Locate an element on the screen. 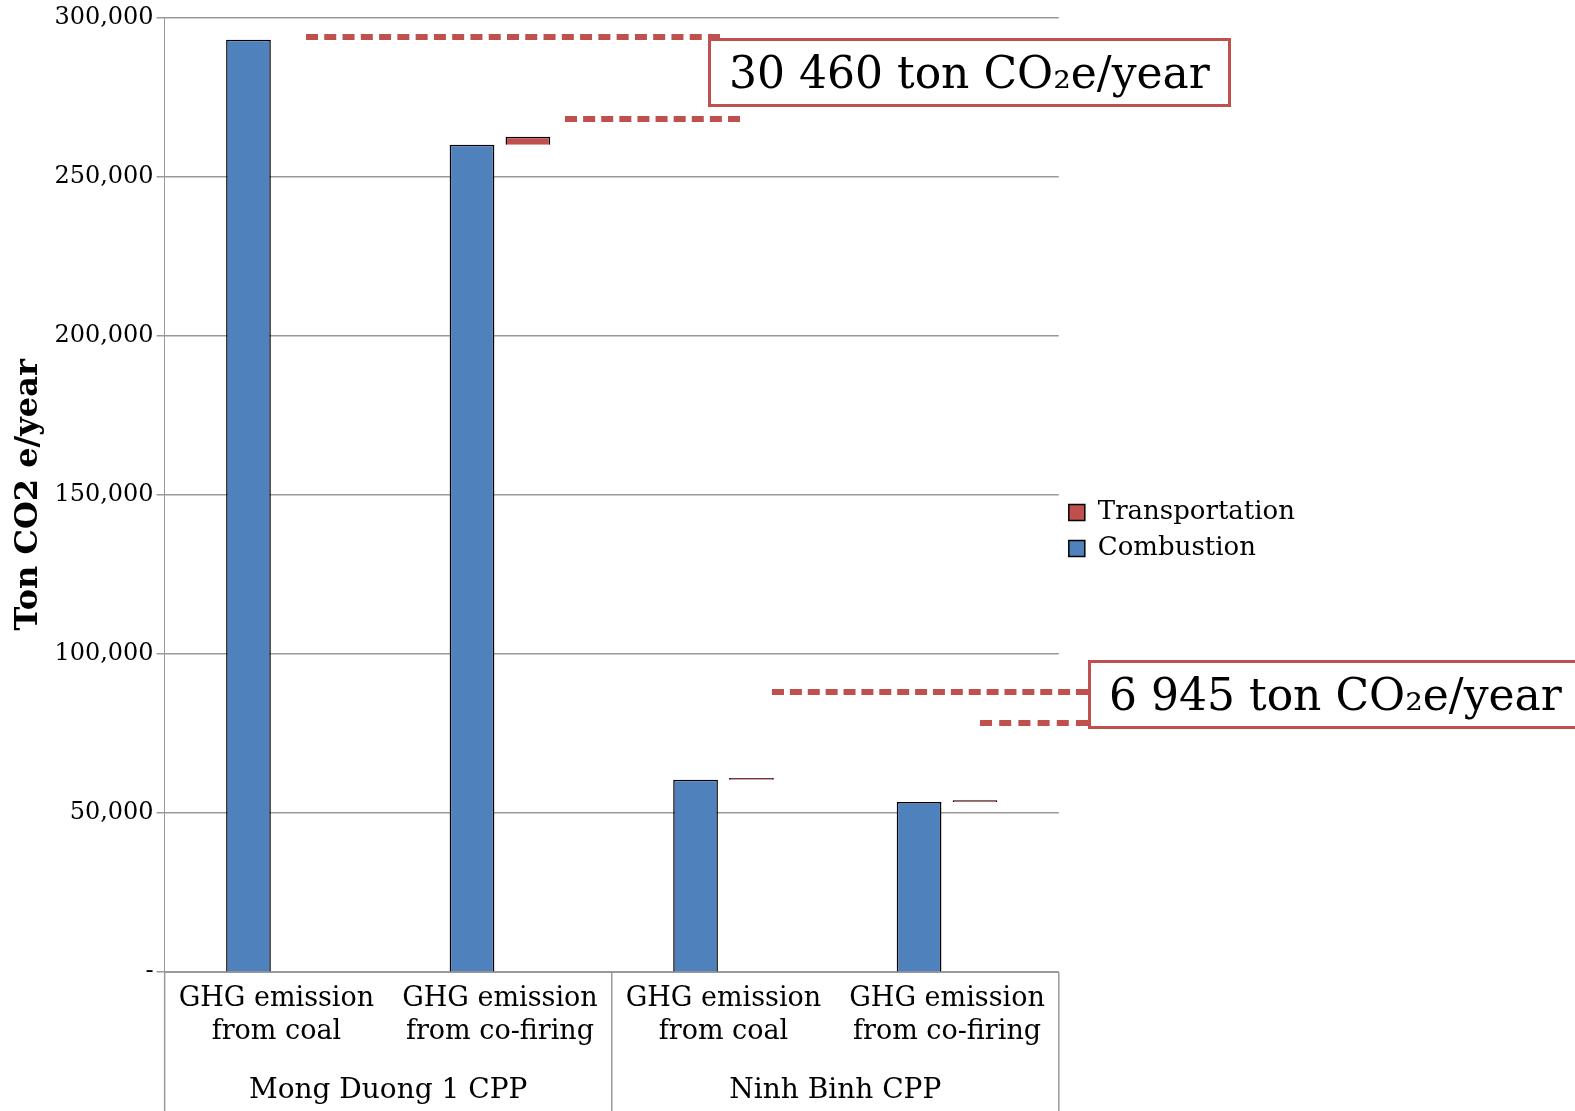  y-tick-label: 100,000 is located at coordinates (104, 652).